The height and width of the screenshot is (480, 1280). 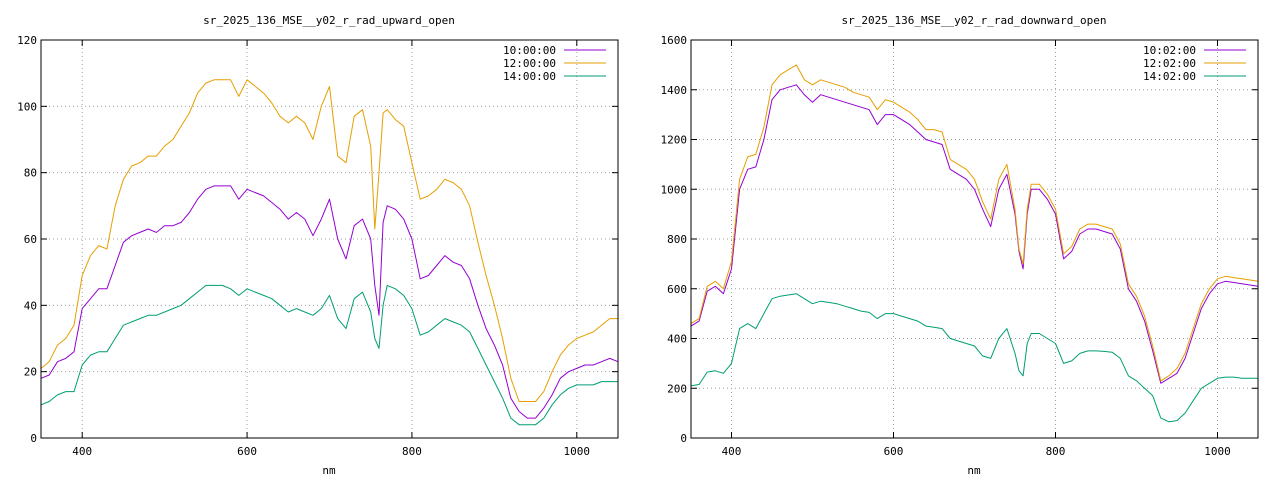 I want to click on legend-label: 12:00:00, so click(x=529, y=63).